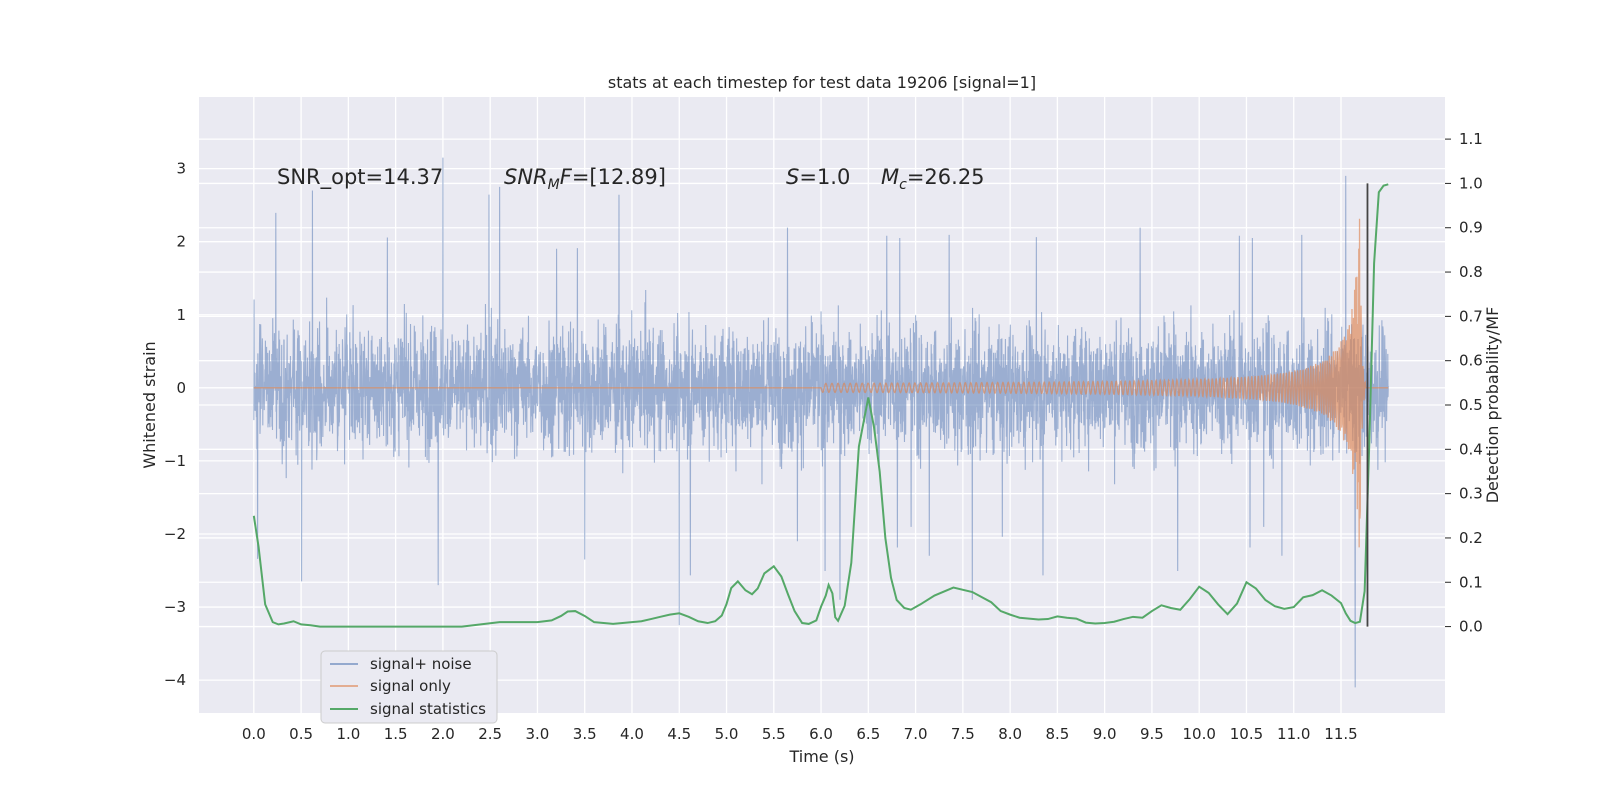  I want to click on legend-box, so click(409, 687).